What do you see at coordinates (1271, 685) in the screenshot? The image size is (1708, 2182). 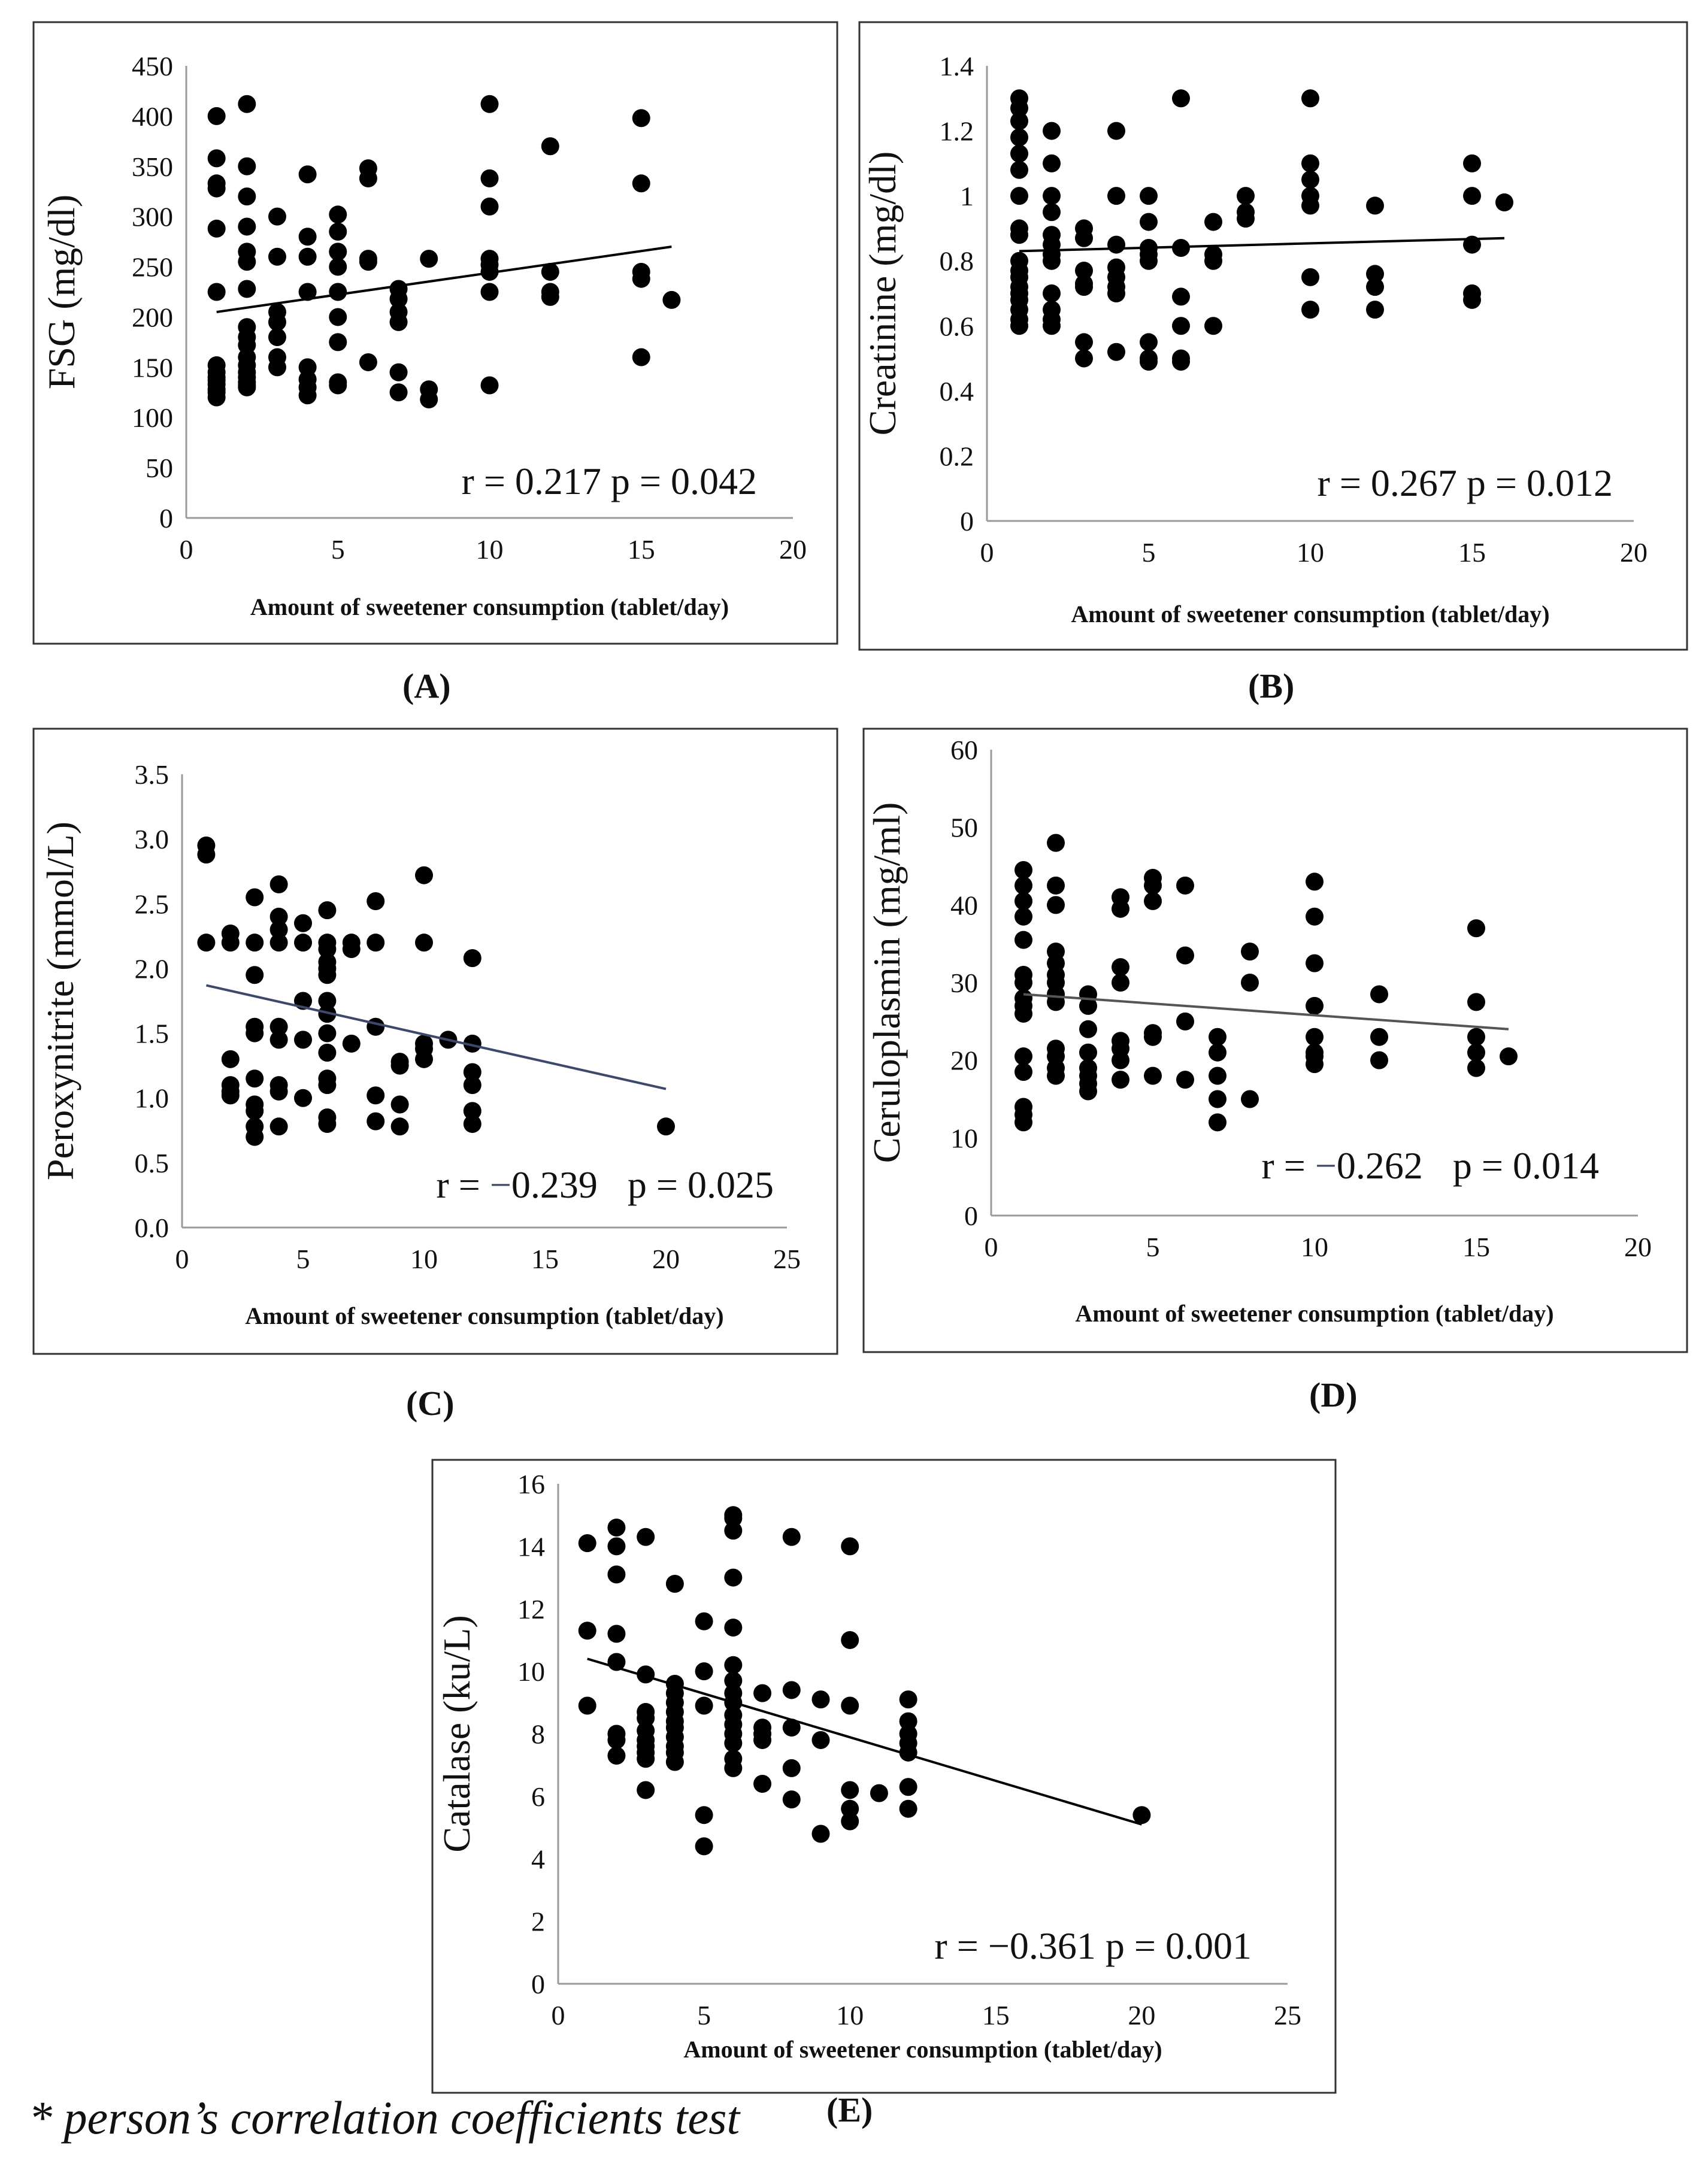 I see `panel-label-B: (B)` at bounding box center [1271, 685].